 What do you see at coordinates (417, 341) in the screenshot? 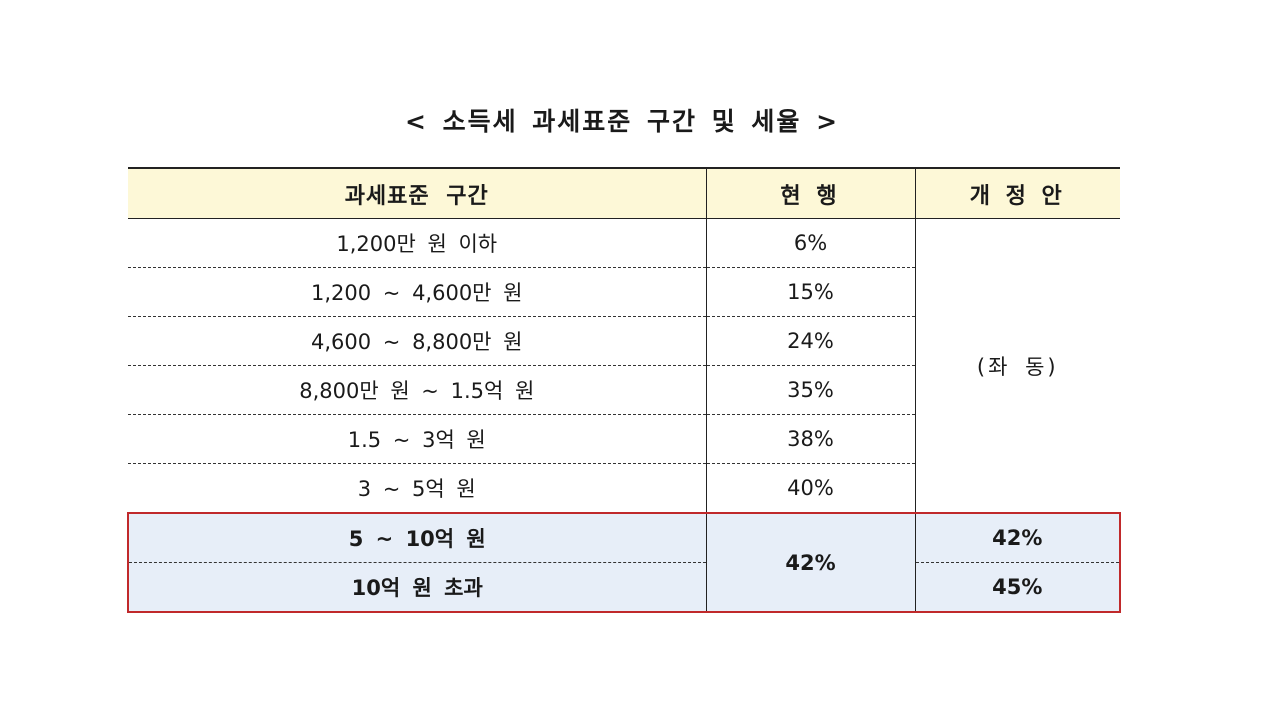
I see `bracket-cell: 4,600 ~ 8,800만 원` at bounding box center [417, 341].